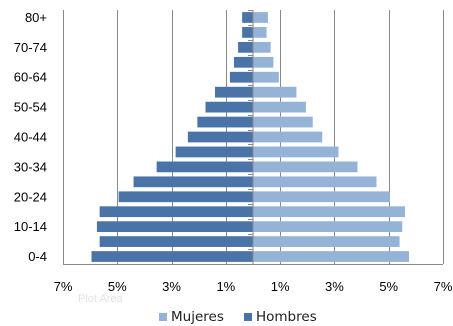 The width and height of the screenshot is (453, 326). I want to click on x-tick-label-0: 7%, so click(63, 286).